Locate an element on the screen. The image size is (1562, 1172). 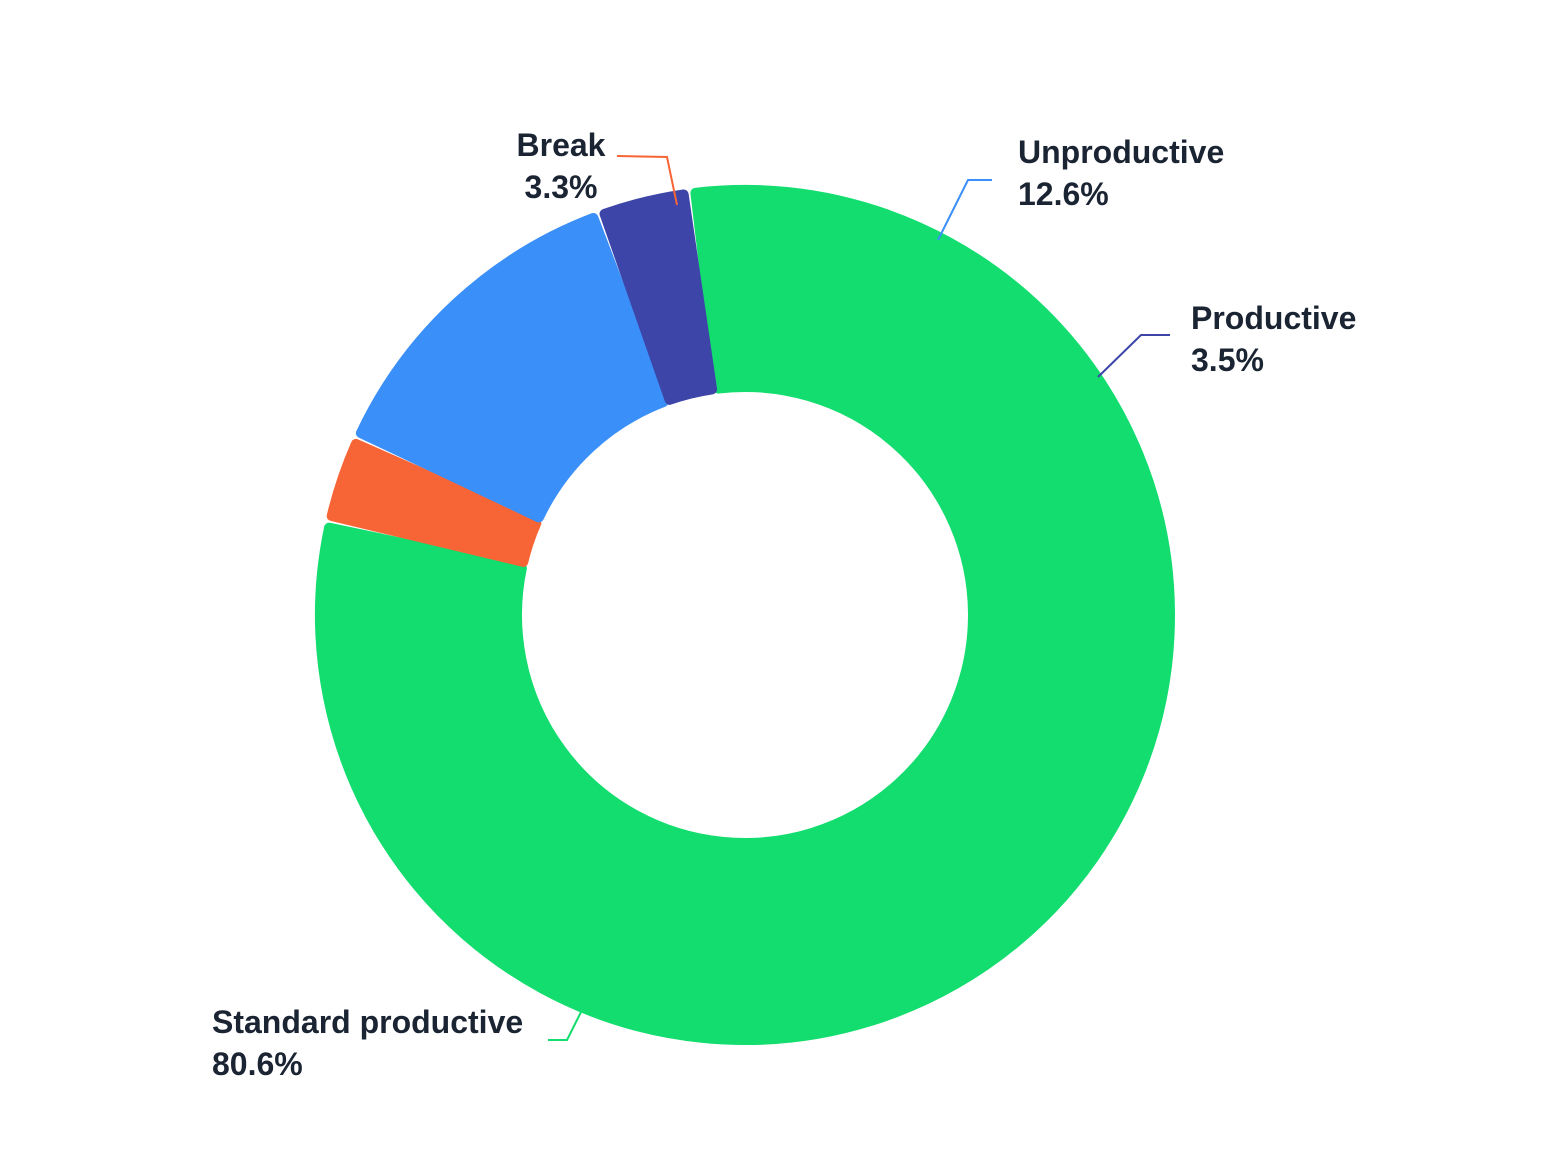
label-break: Break is located at coordinates (561, 145).